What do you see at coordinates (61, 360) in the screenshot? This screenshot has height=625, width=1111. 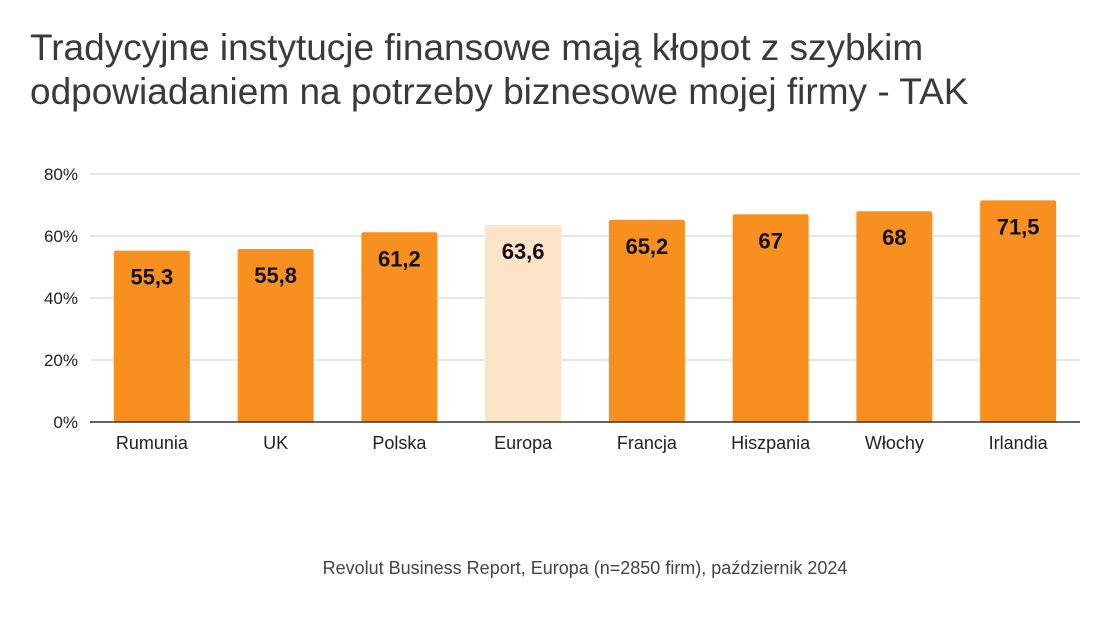 I see `y-tick-label: 20%` at bounding box center [61, 360].